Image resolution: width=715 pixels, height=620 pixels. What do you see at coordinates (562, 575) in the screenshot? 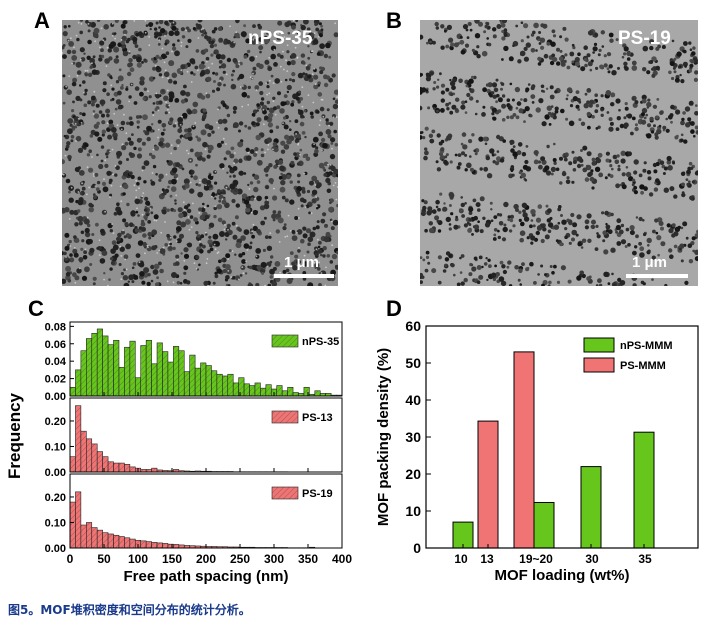
I see `x-axis-label: MOF loading (wt%)` at bounding box center [562, 575].